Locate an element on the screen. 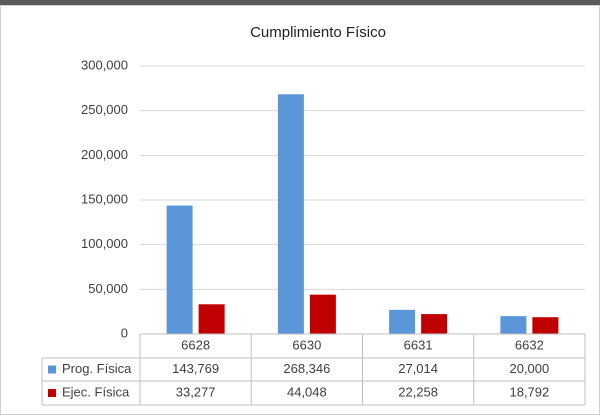 This screenshot has height=415, width=600. table-value: 20,000 is located at coordinates (529, 368).